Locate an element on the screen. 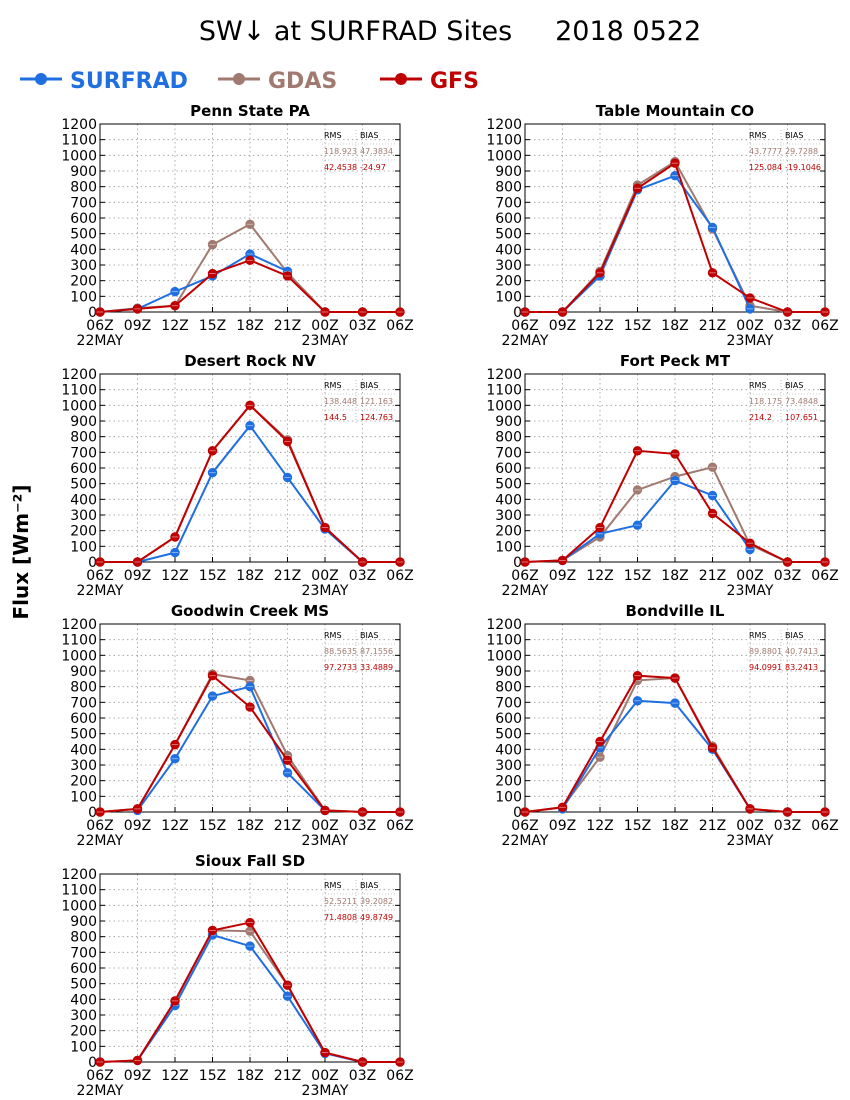  legend-marker-gfs is located at coordinates (401, 79).